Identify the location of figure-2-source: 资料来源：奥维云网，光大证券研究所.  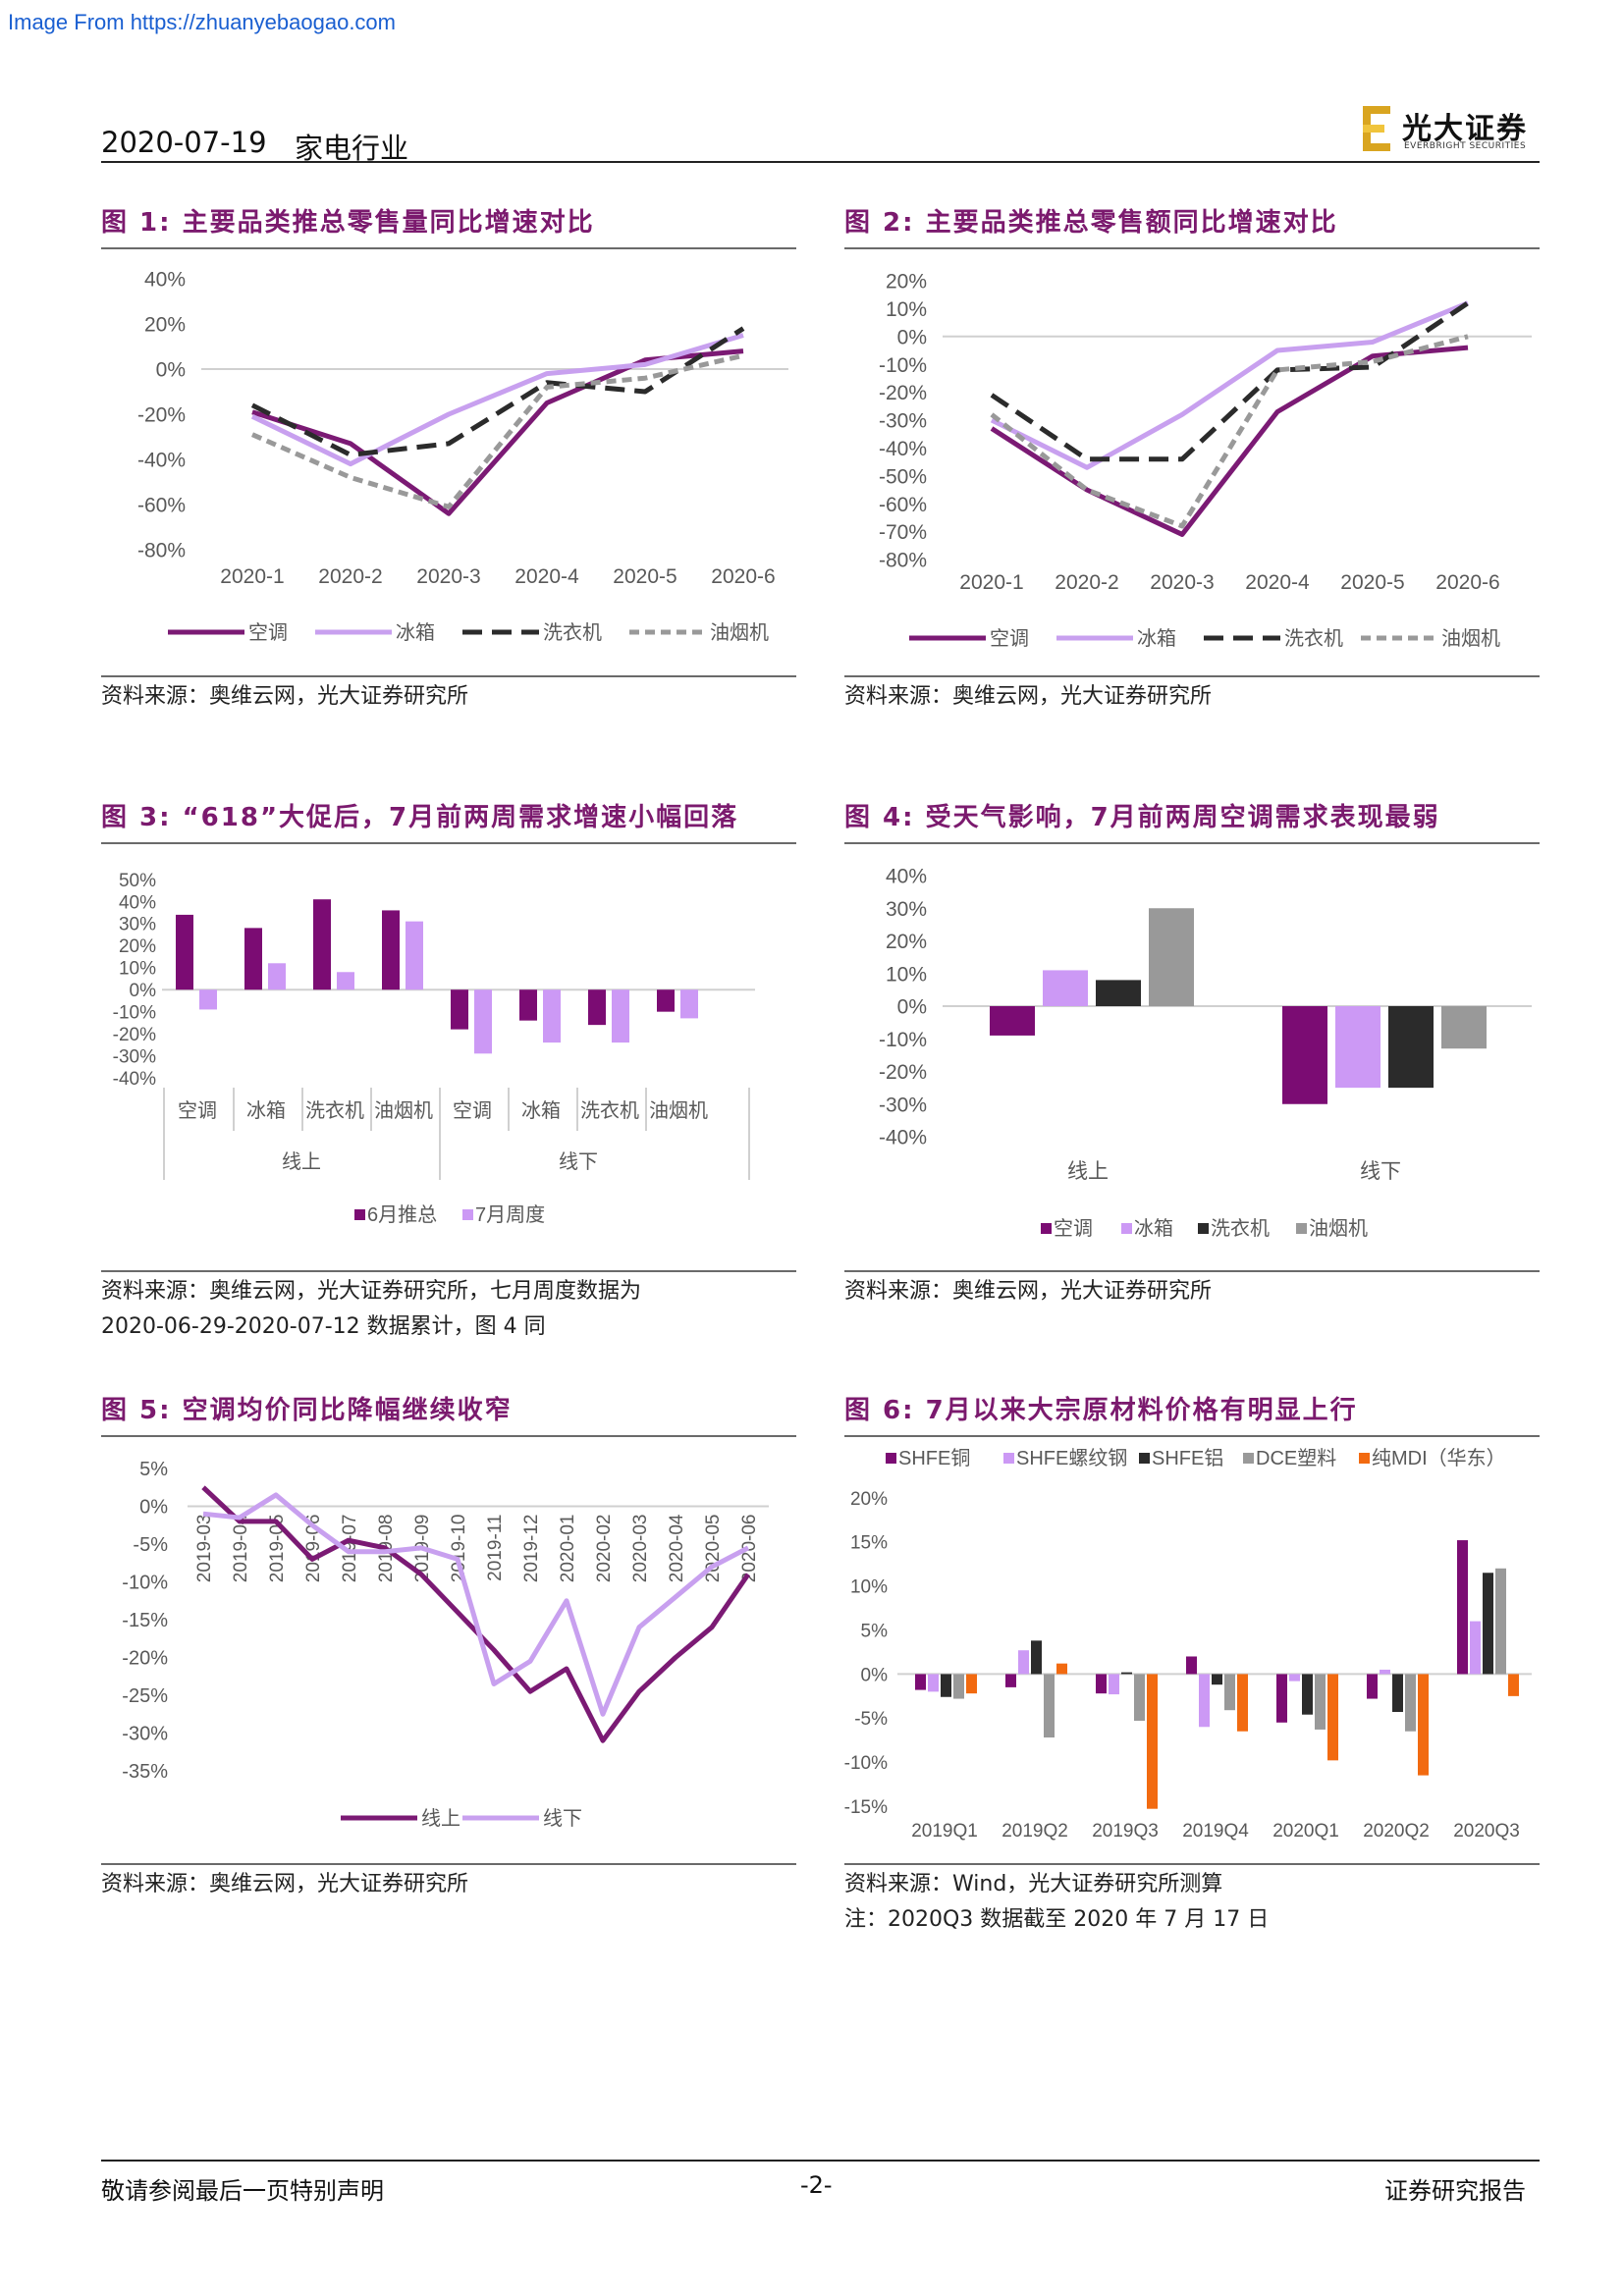
(1028, 696).